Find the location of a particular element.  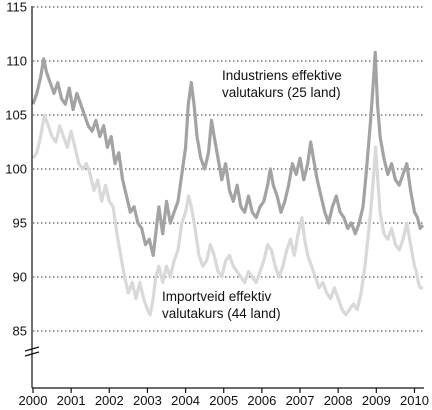

x-tick-label-2005: 2005 is located at coordinates (223, 400).